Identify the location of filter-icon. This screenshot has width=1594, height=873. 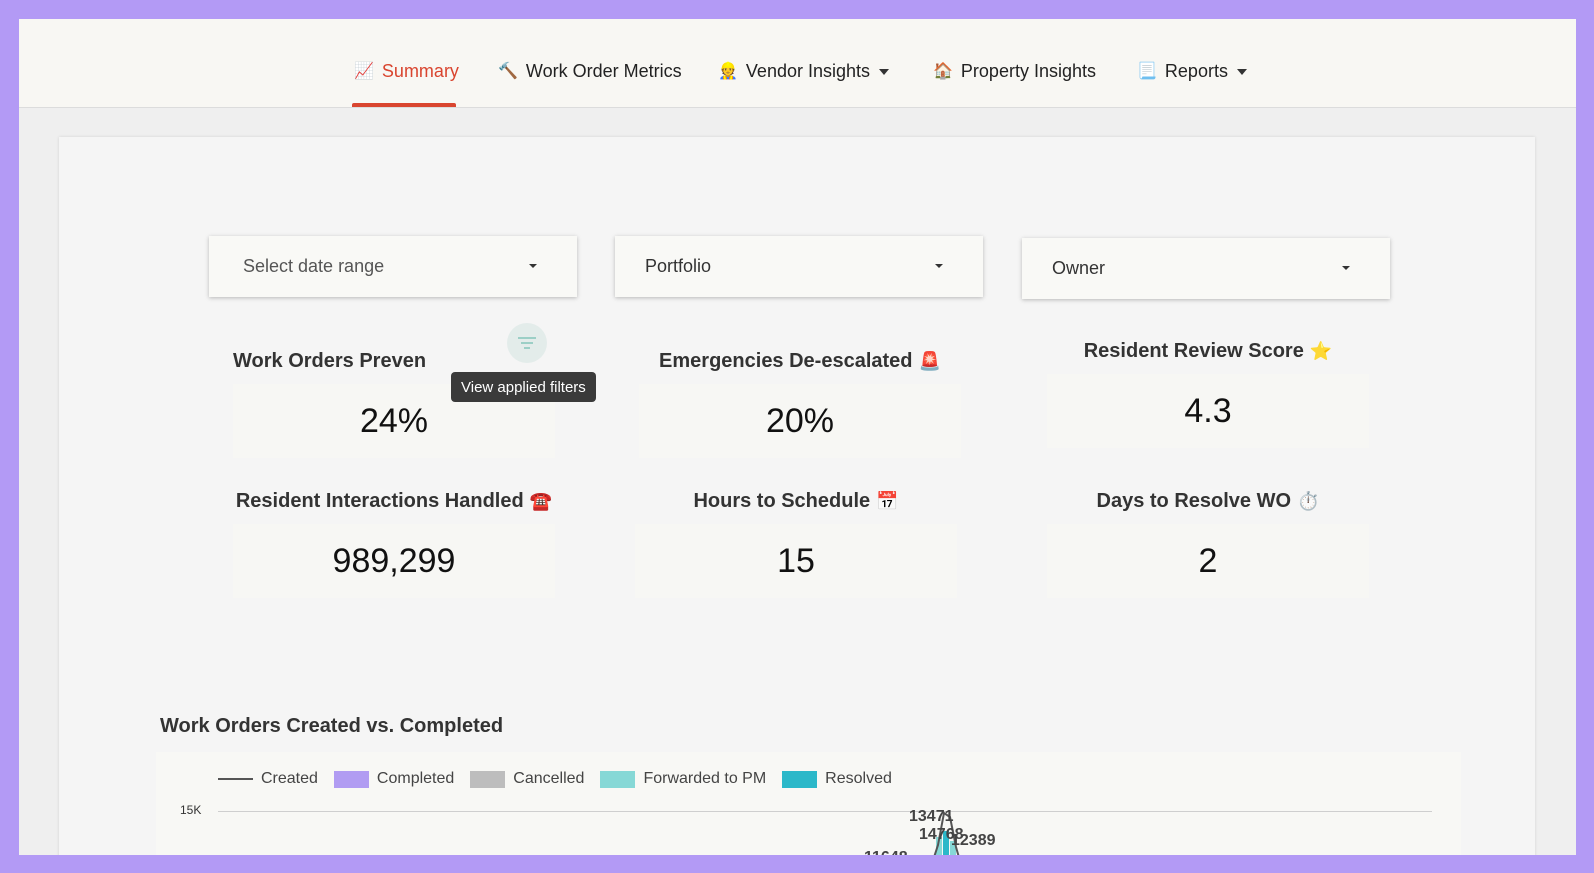
(527, 343).